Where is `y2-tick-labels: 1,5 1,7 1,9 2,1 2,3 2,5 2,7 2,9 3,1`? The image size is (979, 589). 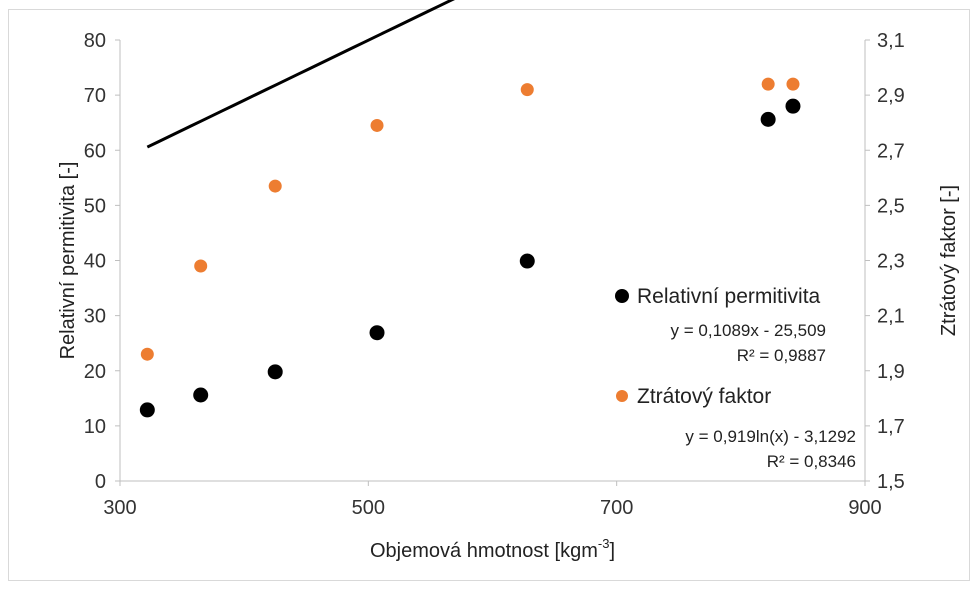
y2-tick-labels: 1,5 1,7 1,9 2,1 2,3 2,5 2,7 2,9 3,1 is located at coordinates (885, 261).